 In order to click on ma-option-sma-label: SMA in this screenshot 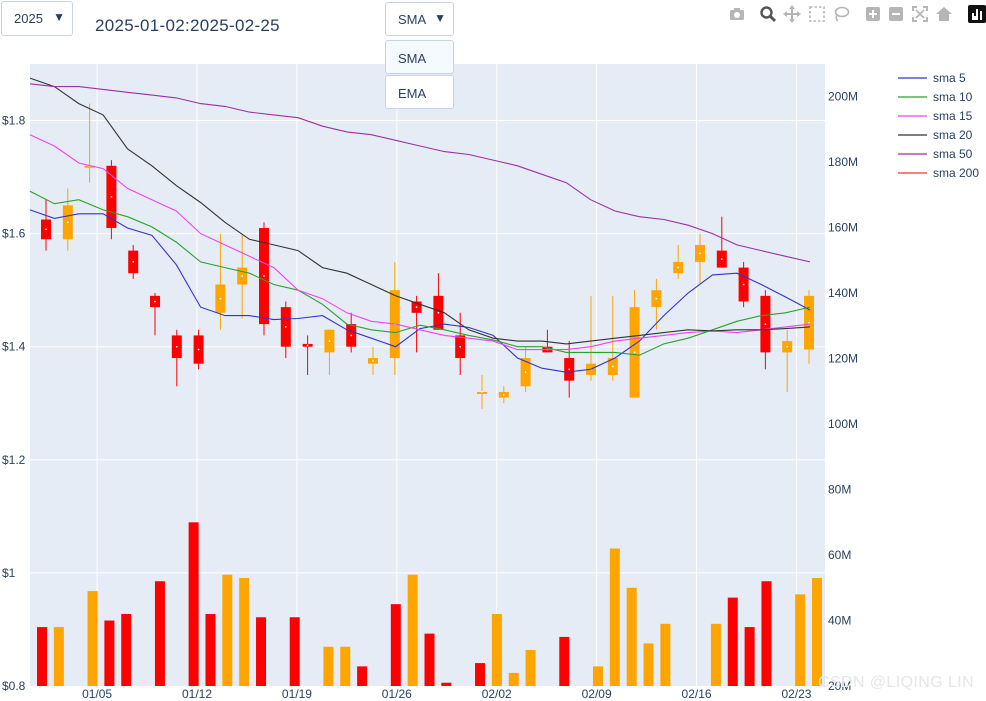, I will do `click(412, 58)`.